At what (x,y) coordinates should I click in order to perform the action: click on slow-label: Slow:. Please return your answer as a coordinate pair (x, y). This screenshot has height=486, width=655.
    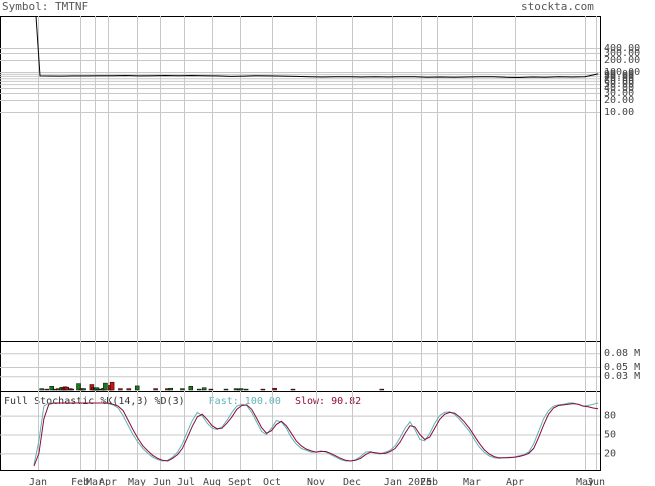
    Looking at the image, I should click on (310, 401).